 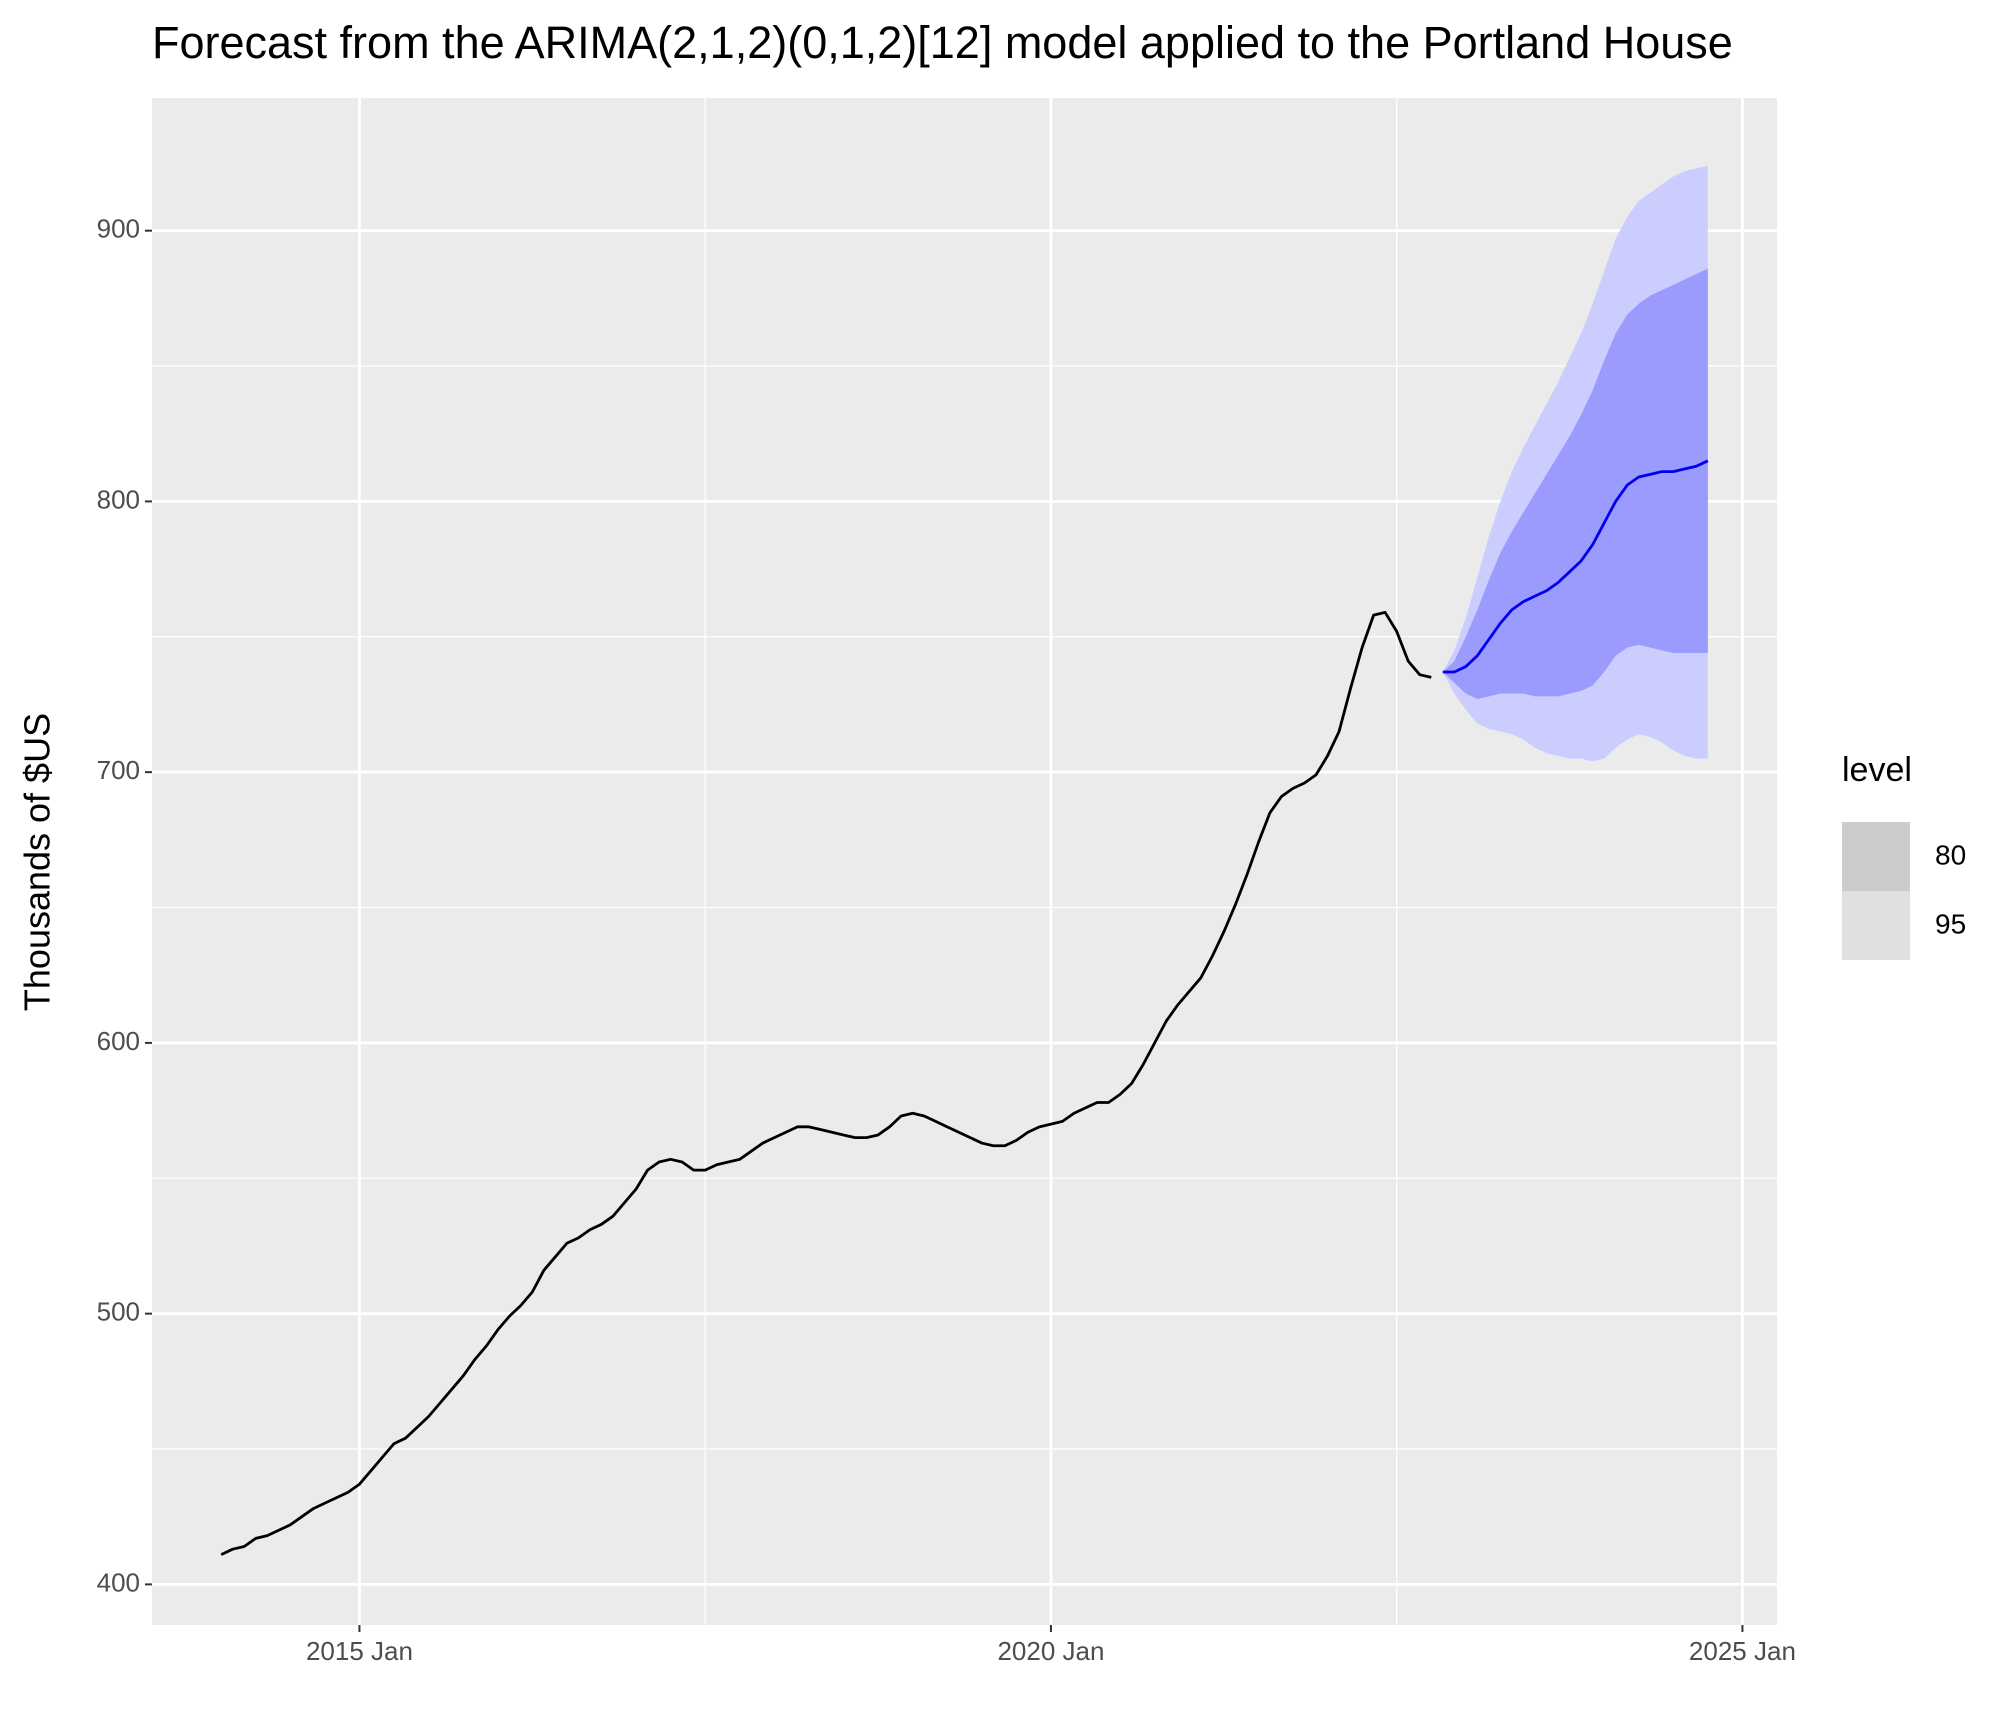 What do you see at coordinates (1050, 1651) in the screenshot?
I see `x-tick-label: 2020 Jan` at bounding box center [1050, 1651].